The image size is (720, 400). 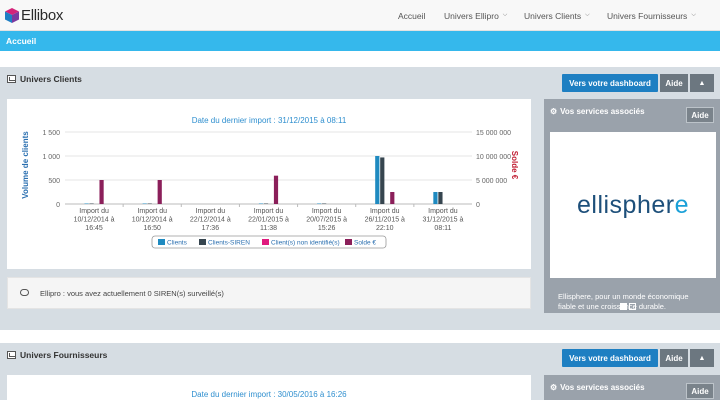 I want to click on legend-label: Client(s) non identifié(s), so click(x=305, y=243).